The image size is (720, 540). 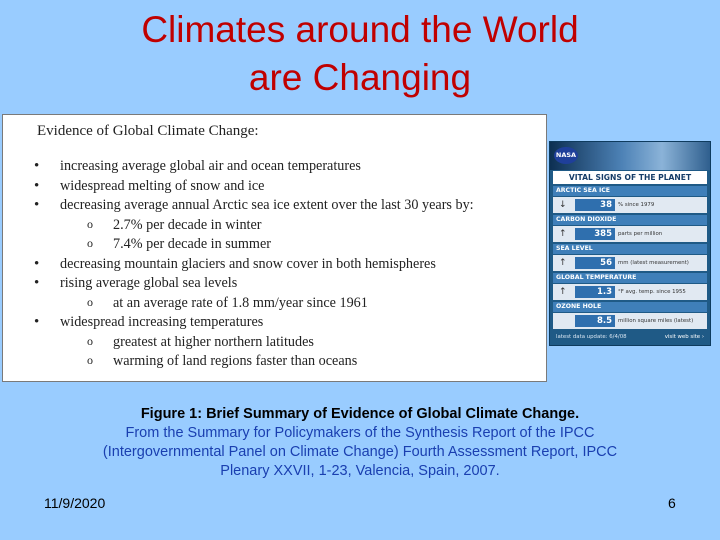 I want to click on vital-sign-unit: % since 1979, so click(x=636, y=205).